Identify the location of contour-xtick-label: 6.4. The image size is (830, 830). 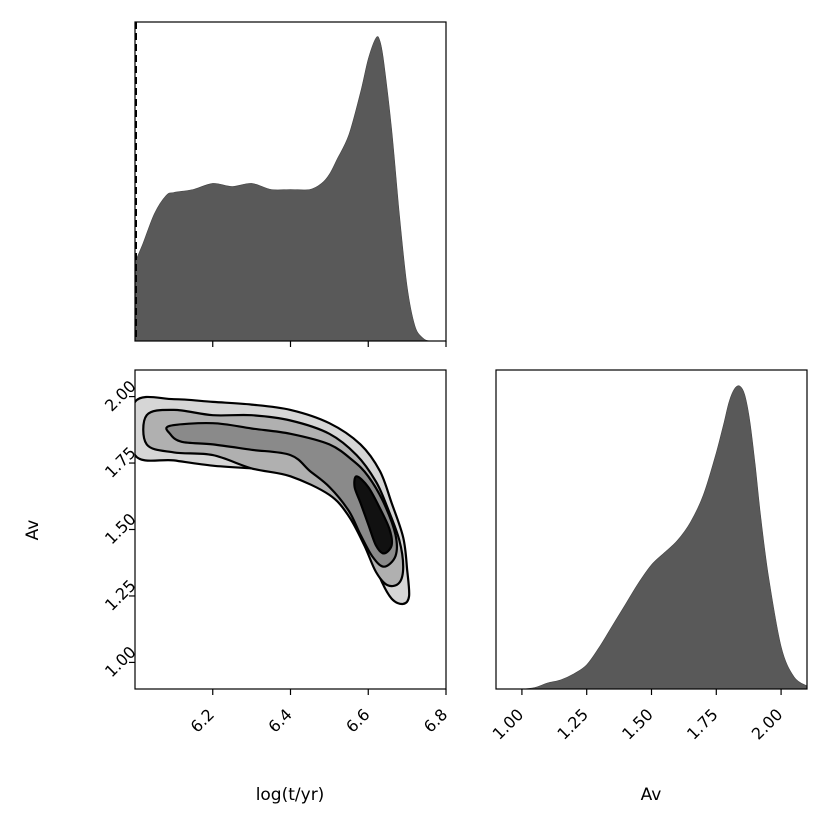
(279, 720).